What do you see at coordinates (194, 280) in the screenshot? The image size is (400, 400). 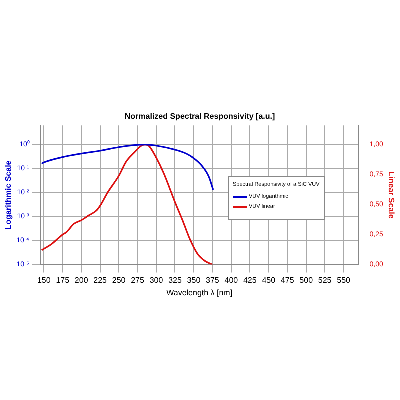 I see `x-tick-label: 350` at bounding box center [194, 280].